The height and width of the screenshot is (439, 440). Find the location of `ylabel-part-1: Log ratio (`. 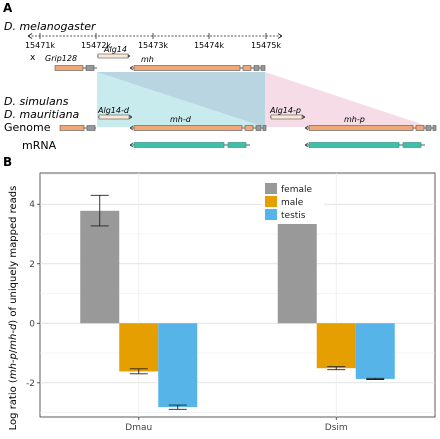

ylabel-part-1: Log ratio ( is located at coordinates (13, 404).